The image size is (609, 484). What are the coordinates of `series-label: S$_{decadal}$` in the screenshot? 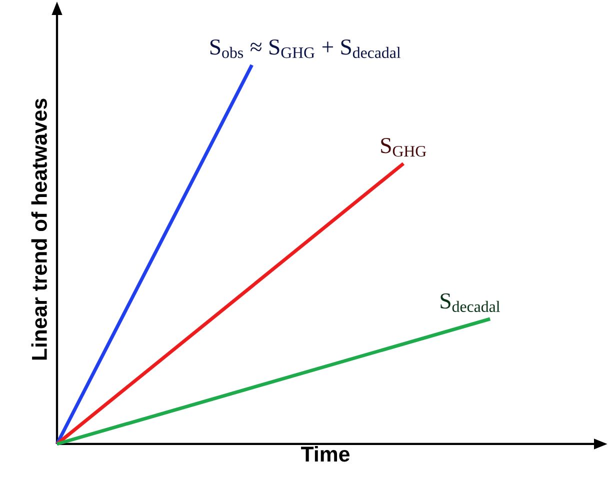 It's located at (470, 302).